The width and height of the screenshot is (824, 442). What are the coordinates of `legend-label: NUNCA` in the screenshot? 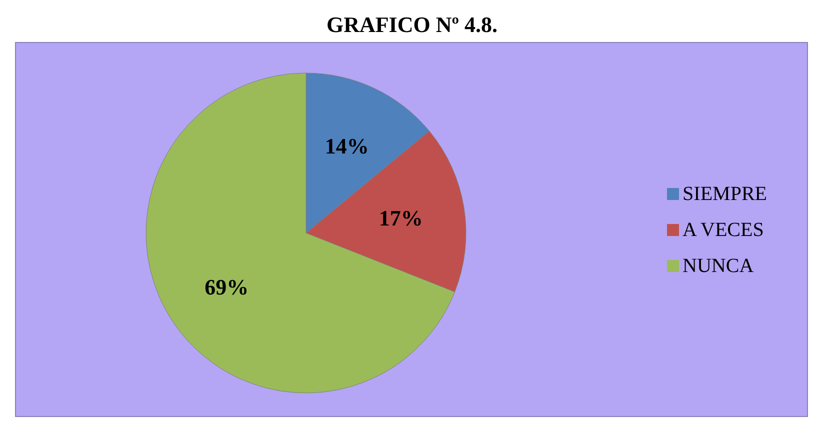 It's located at (718, 266).